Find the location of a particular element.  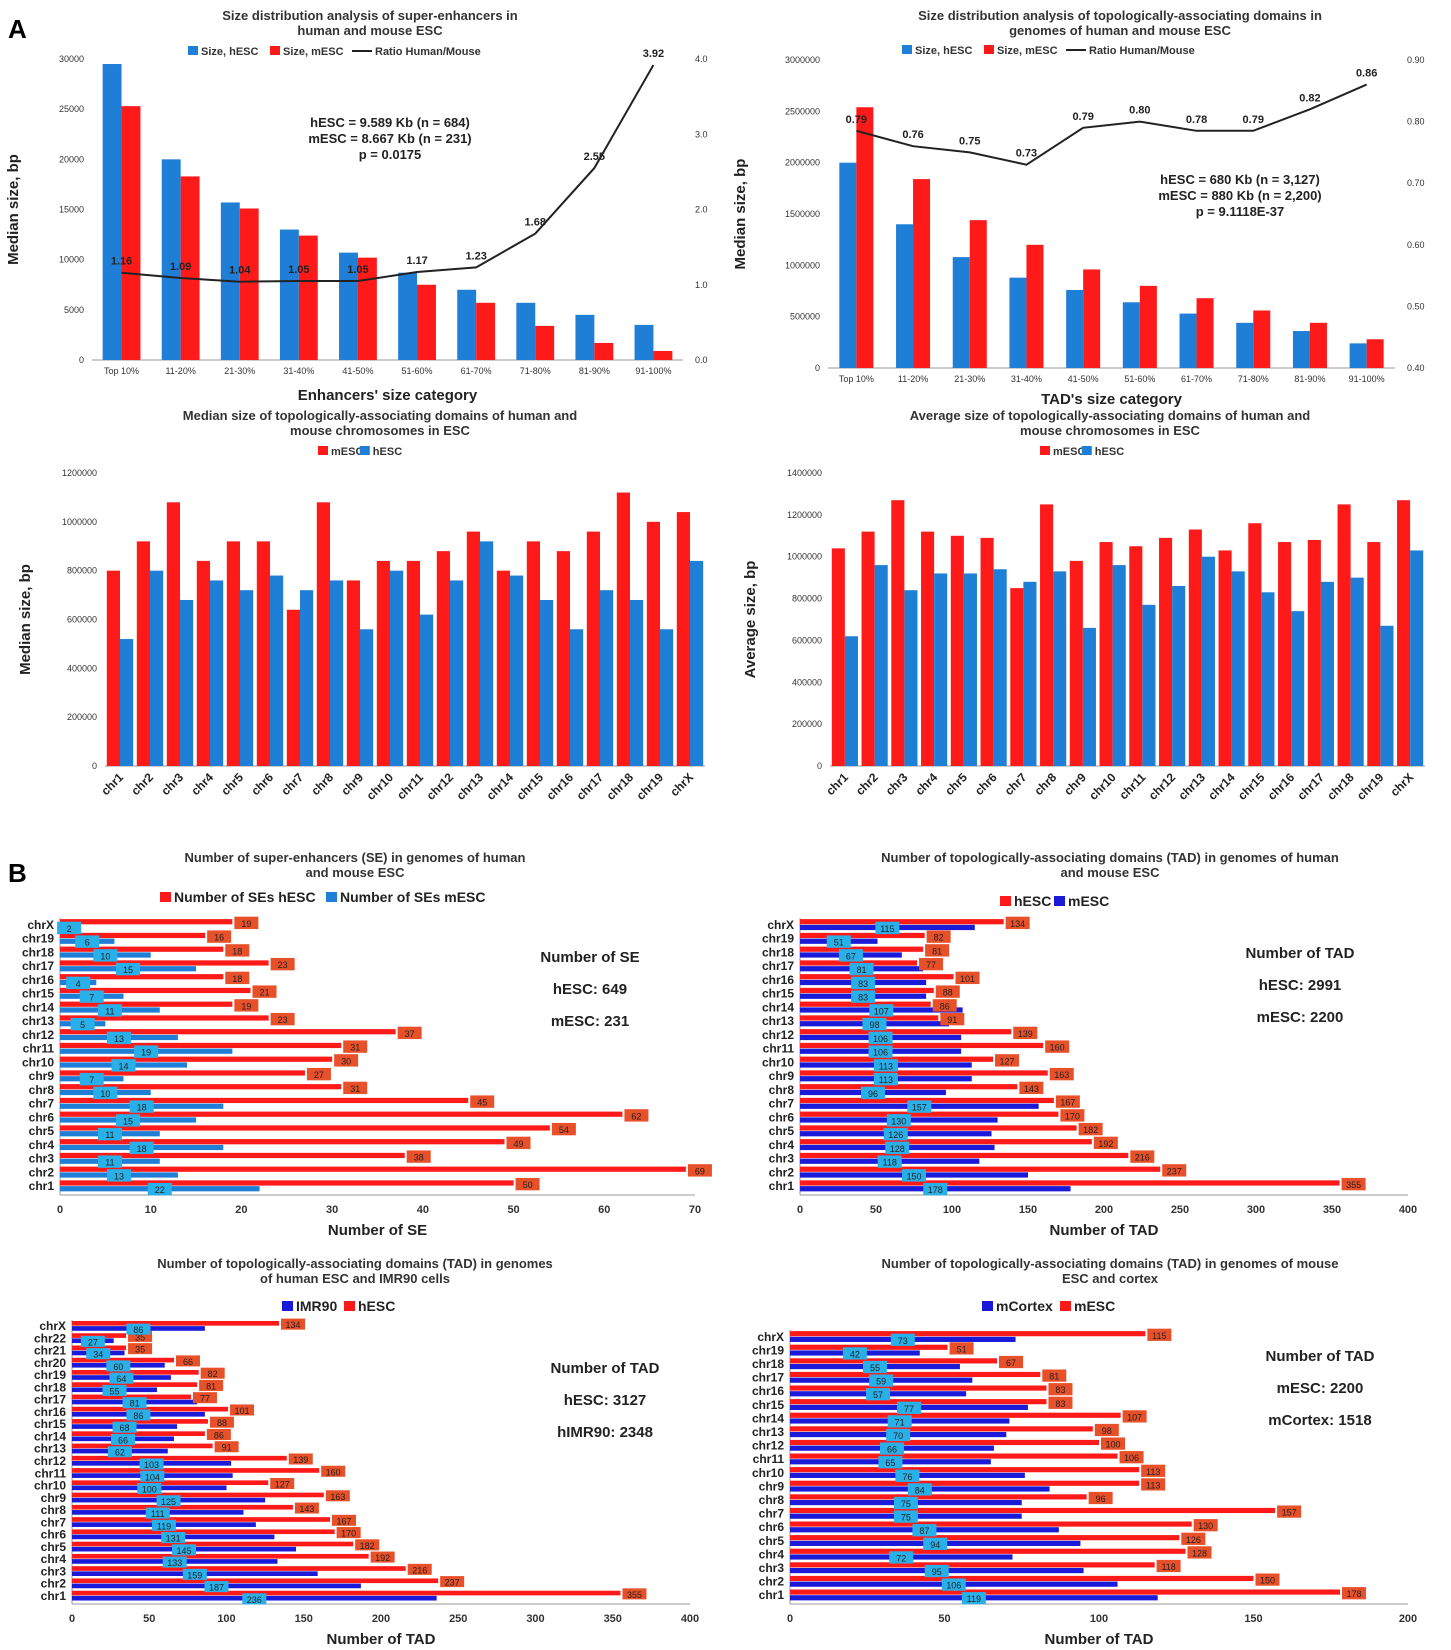

data-label: 35 is located at coordinates (140, 1350).